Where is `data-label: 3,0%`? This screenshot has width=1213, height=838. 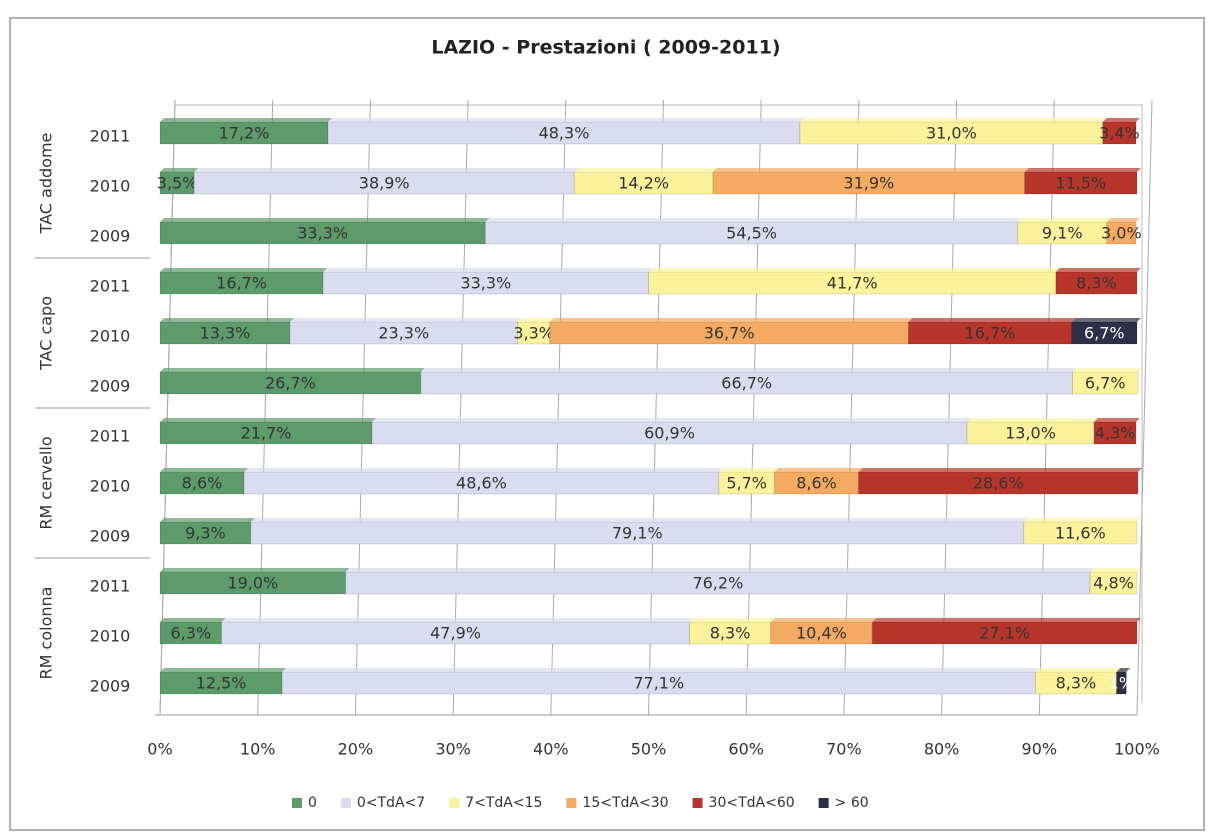 data-label: 3,0% is located at coordinates (1121, 233).